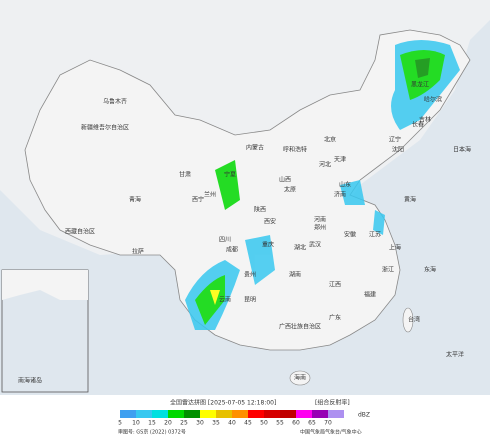 The height and width of the screenshot is (439, 490). I want to click on legend-value: 15, so click(152, 423).